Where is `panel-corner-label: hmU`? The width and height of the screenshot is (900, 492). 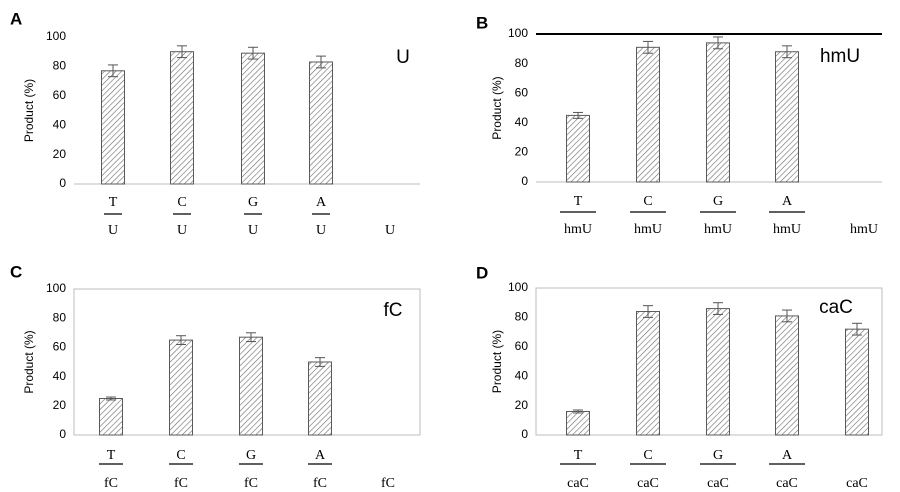 panel-corner-label: hmU is located at coordinates (840, 56).